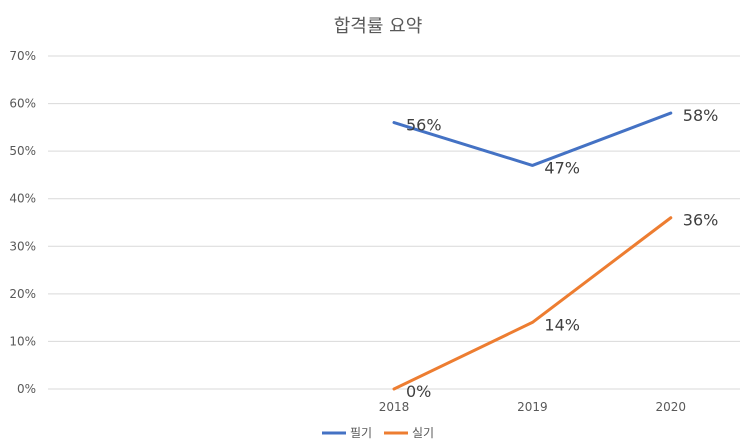 This screenshot has width=746, height=448. What do you see at coordinates (22, 294) in the screenshot?
I see `y-tick-label: 20%` at bounding box center [22, 294].